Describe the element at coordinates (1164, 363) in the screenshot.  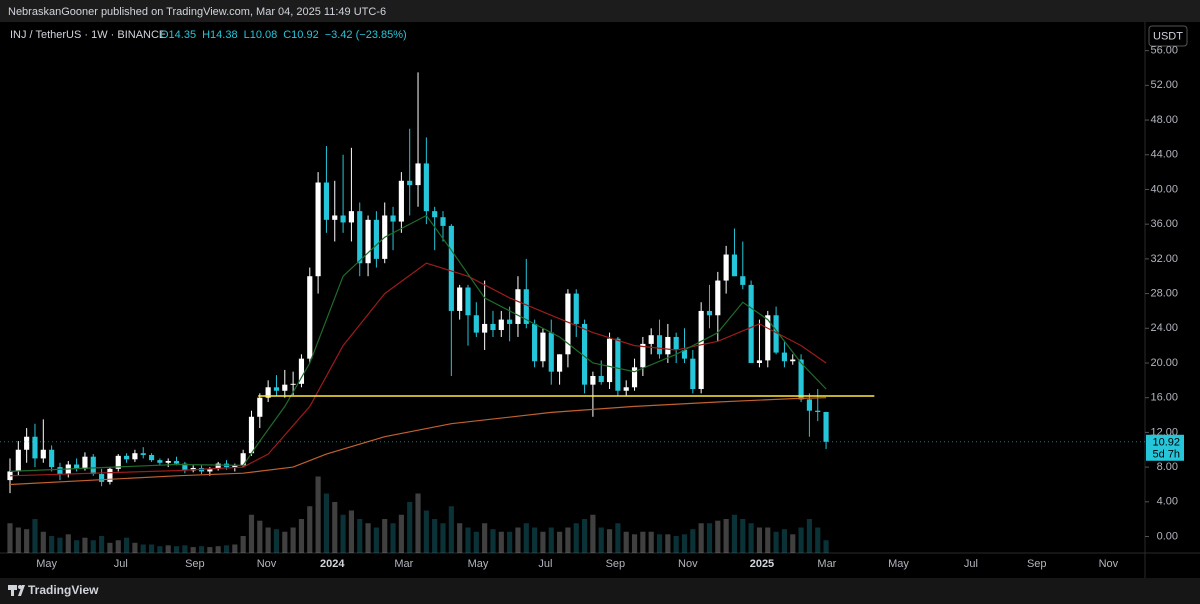
I see `y-tick-label: 20.00` at that location.